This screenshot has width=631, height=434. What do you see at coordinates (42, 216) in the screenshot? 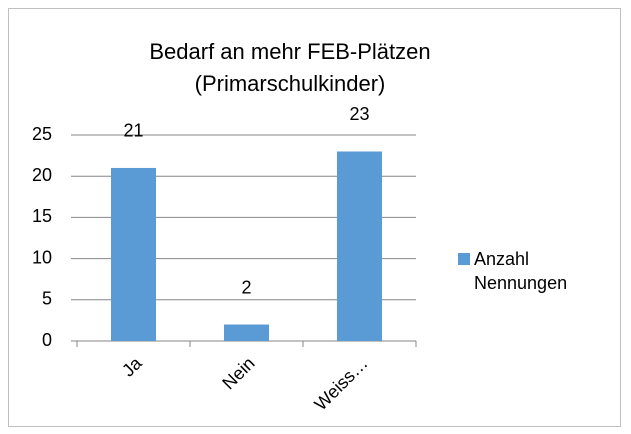
I see `y-tick-label: 15` at bounding box center [42, 216].